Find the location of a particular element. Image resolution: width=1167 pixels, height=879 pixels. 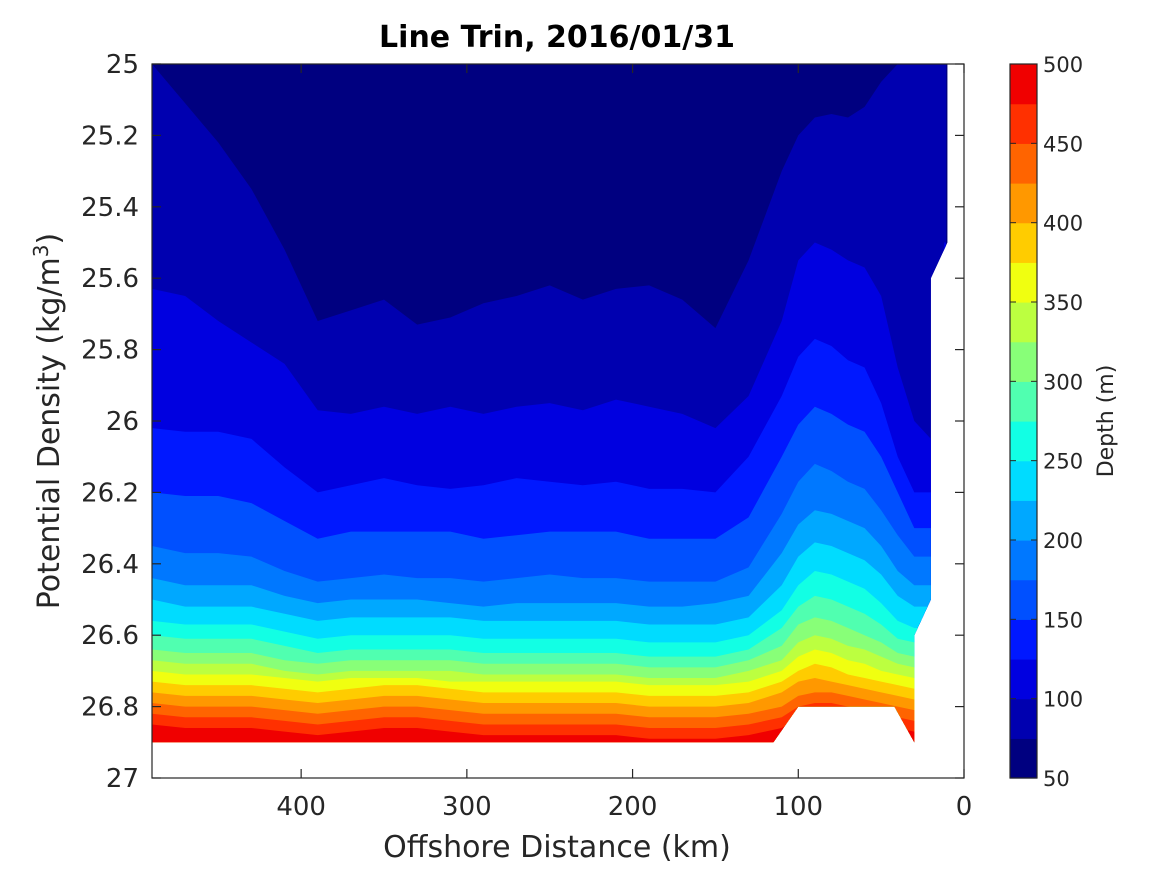

x-tick-label: 300 is located at coordinates (467, 807).